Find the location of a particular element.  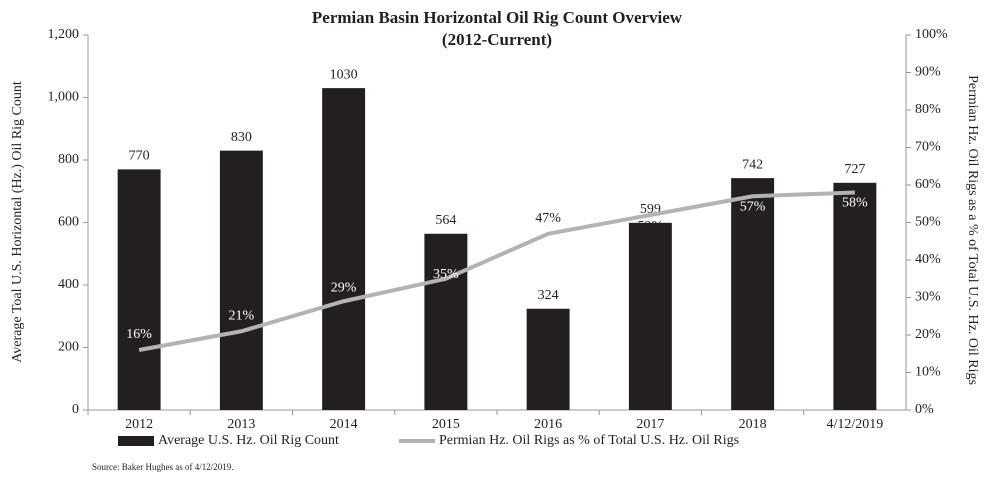

bar-value-label: 1030 is located at coordinates (344, 74).